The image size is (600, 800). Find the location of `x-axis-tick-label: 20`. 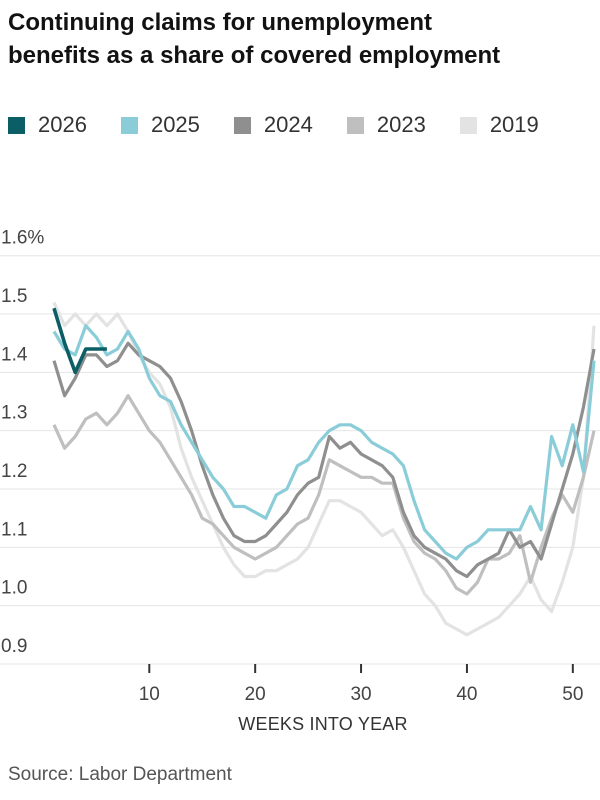

x-axis-tick-label: 20 is located at coordinates (255, 694).